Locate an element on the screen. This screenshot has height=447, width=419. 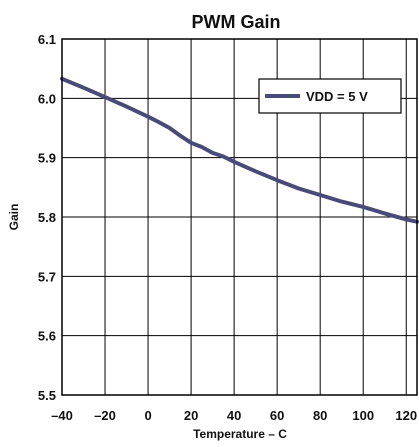
y-tick-label: 5.8 is located at coordinates (47, 217).